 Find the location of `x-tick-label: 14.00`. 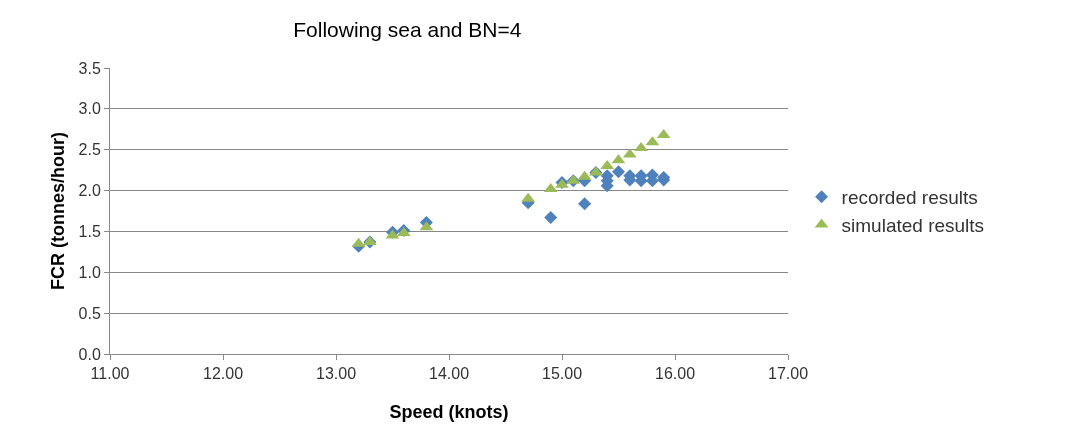

x-tick-label: 14.00 is located at coordinates (449, 374).